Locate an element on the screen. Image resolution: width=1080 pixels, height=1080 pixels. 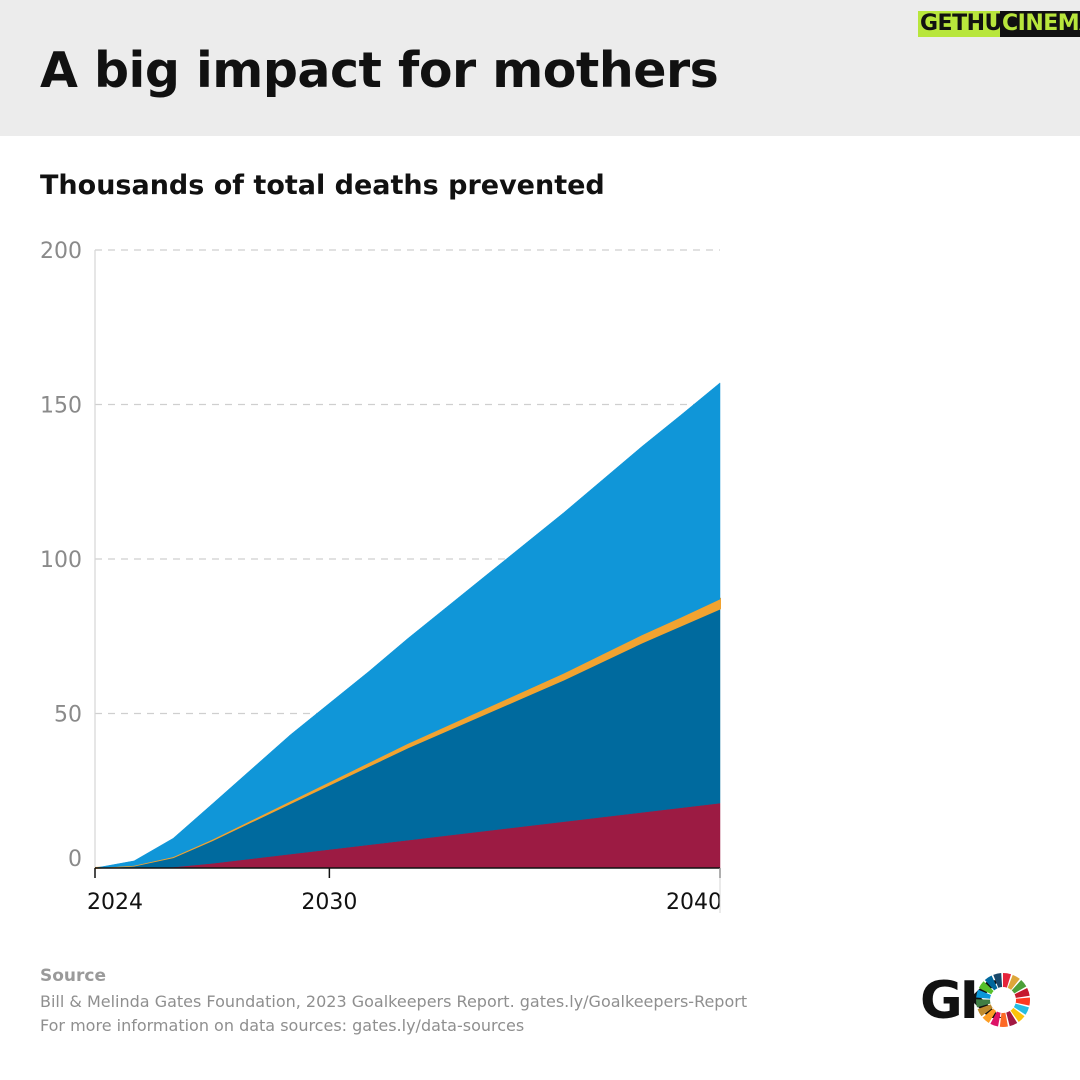
legend-label-azithromycin-line1: Maternal azithromycin is located at coordinates (823, 668).